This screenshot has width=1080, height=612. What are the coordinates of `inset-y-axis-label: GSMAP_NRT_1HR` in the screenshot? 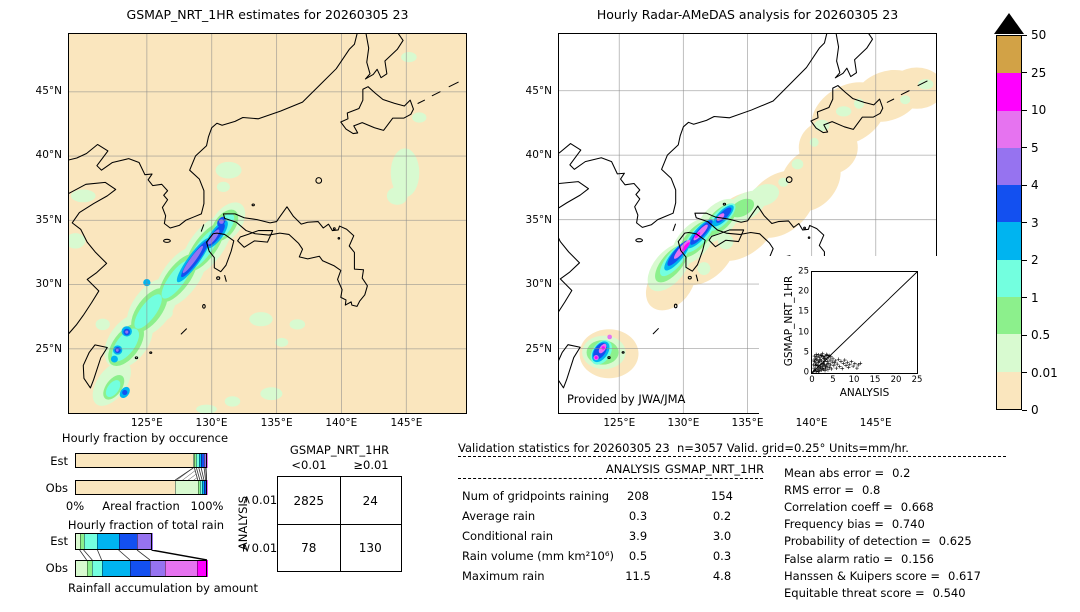 It's located at (789, 321).